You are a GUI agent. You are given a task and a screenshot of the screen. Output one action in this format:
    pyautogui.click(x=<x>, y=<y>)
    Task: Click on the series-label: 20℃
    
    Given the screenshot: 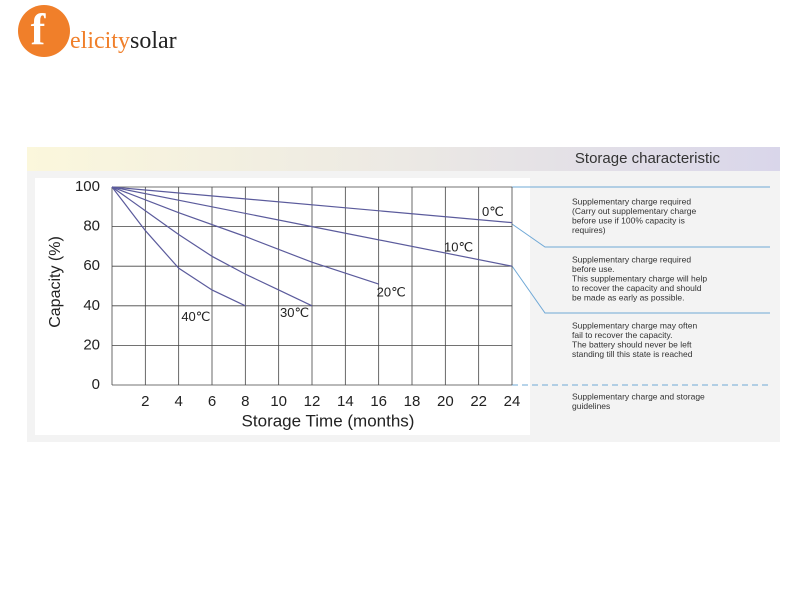 What is the action you would take?
    pyautogui.click(x=391, y=291)
    